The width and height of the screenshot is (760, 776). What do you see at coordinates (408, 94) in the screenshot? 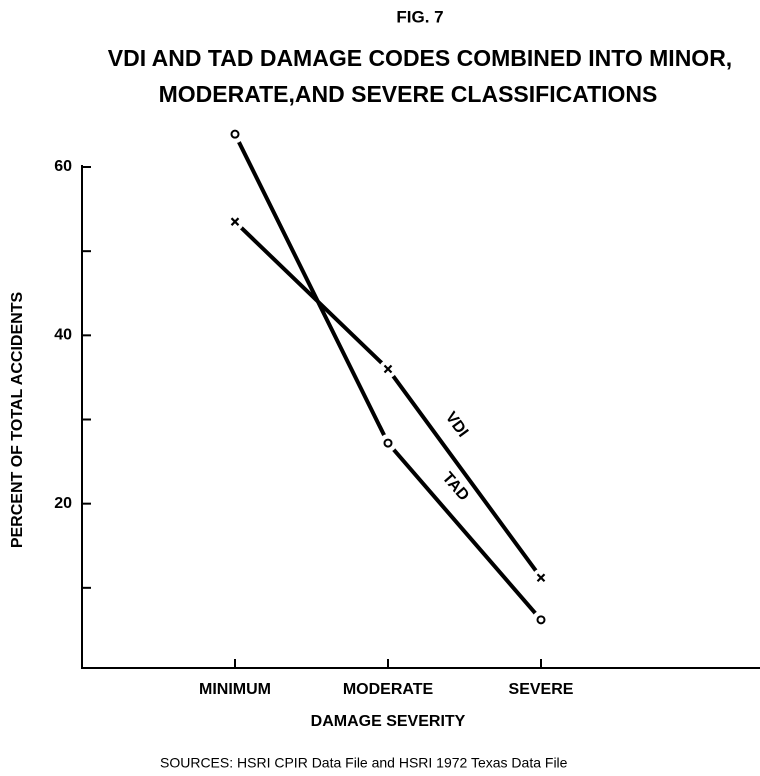
I see `chart-title: MODERATE,AND SEVERE CLASSIFICATIONS` at bounding box center [408, 94].